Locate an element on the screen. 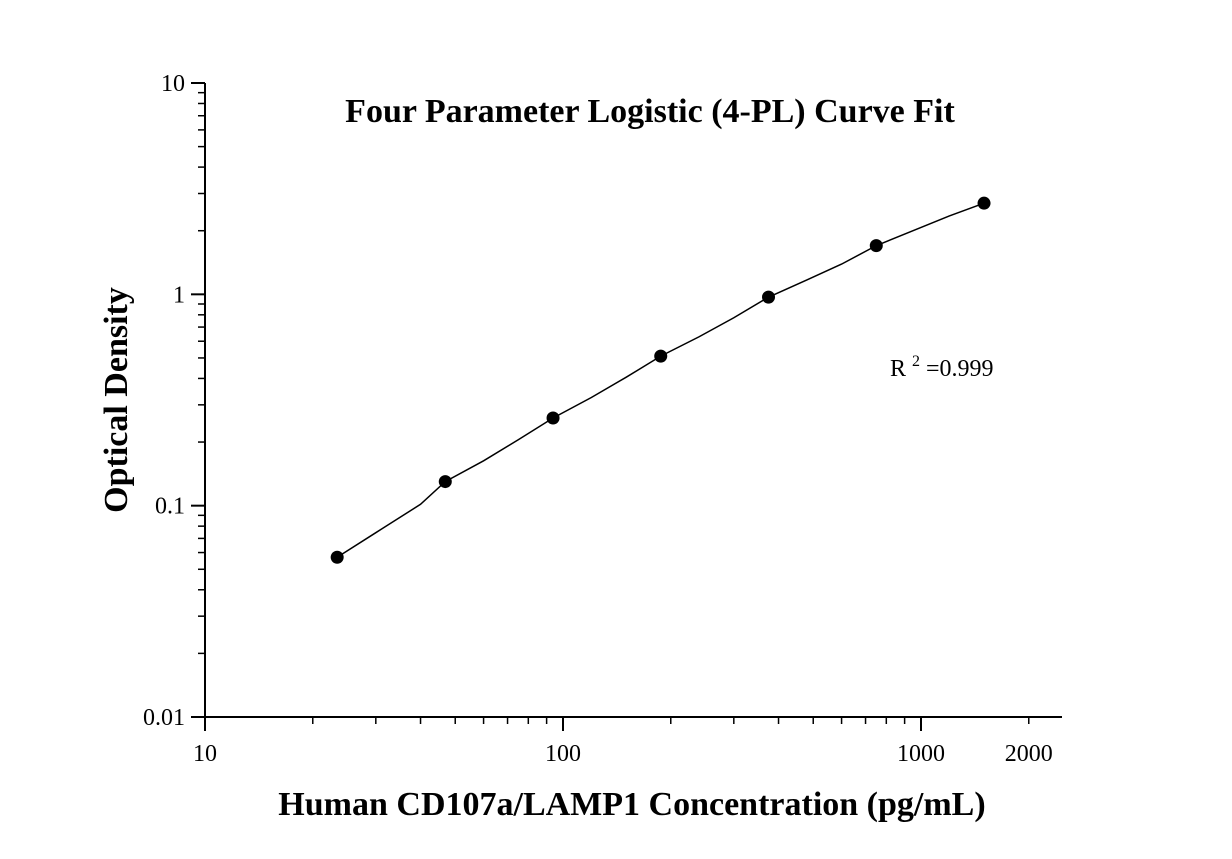 The image size is (1232, 859). y-tick-label: 0.01 is located at coordinates (164, 718).